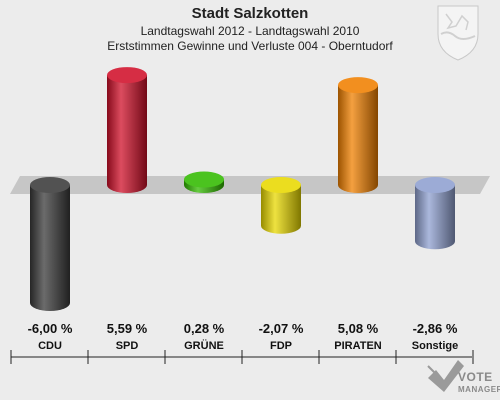 Image resolution: width=500 pixels, height=400 pixels. Describe the element at coordinates (204, 182) in the screenshot. I see `bar-gr-ne` at that location.